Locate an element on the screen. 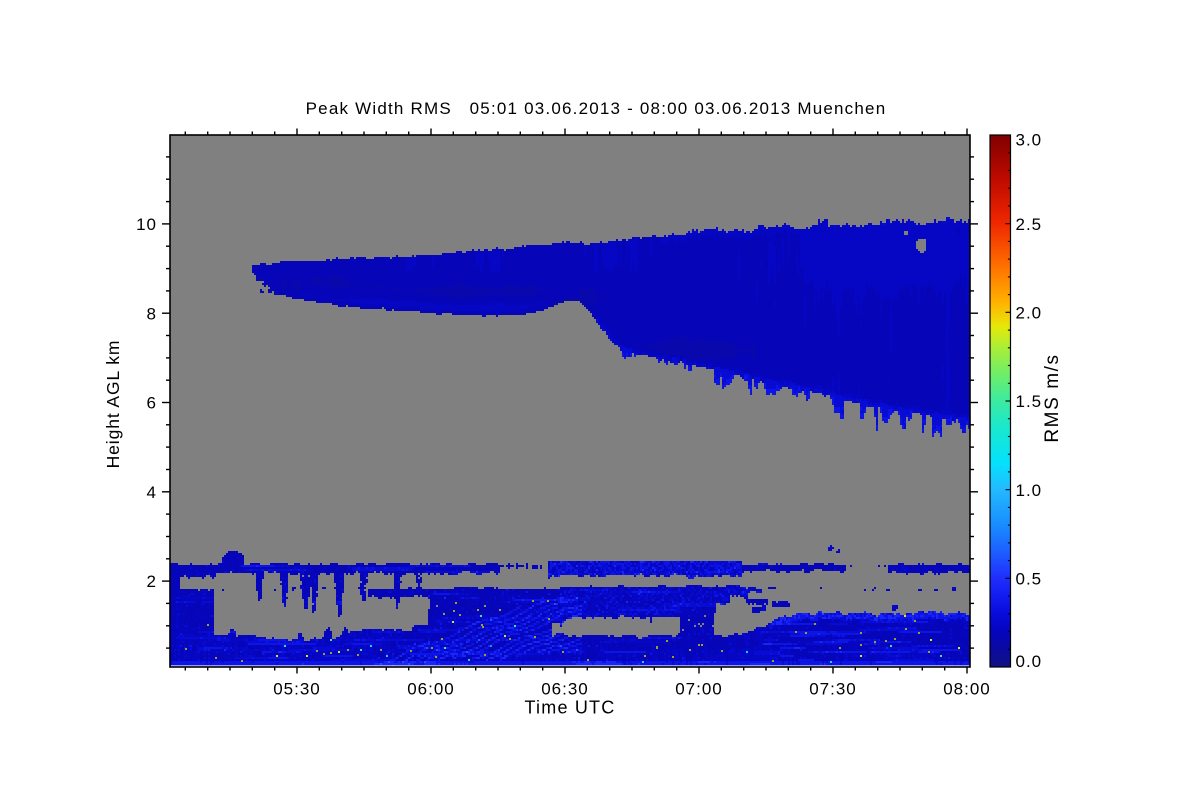  svg-text: 06:30 is located at coordinates (565, 688).